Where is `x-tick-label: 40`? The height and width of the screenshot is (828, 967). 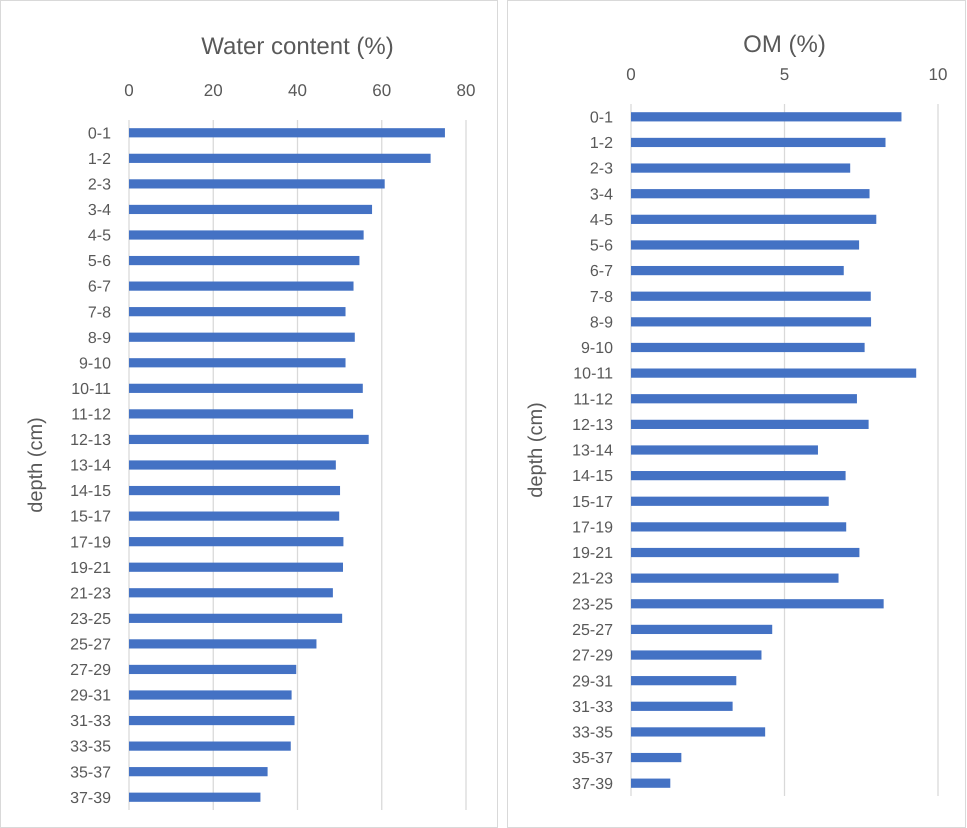
x-tick-label: 40 is located at coordinates (297, 90).